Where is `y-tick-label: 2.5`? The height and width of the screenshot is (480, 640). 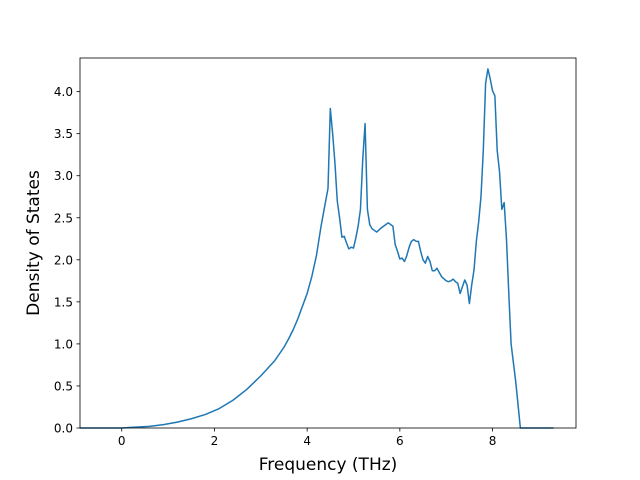 y-tick-label: 2.5 is located at coordinates (63, 218).